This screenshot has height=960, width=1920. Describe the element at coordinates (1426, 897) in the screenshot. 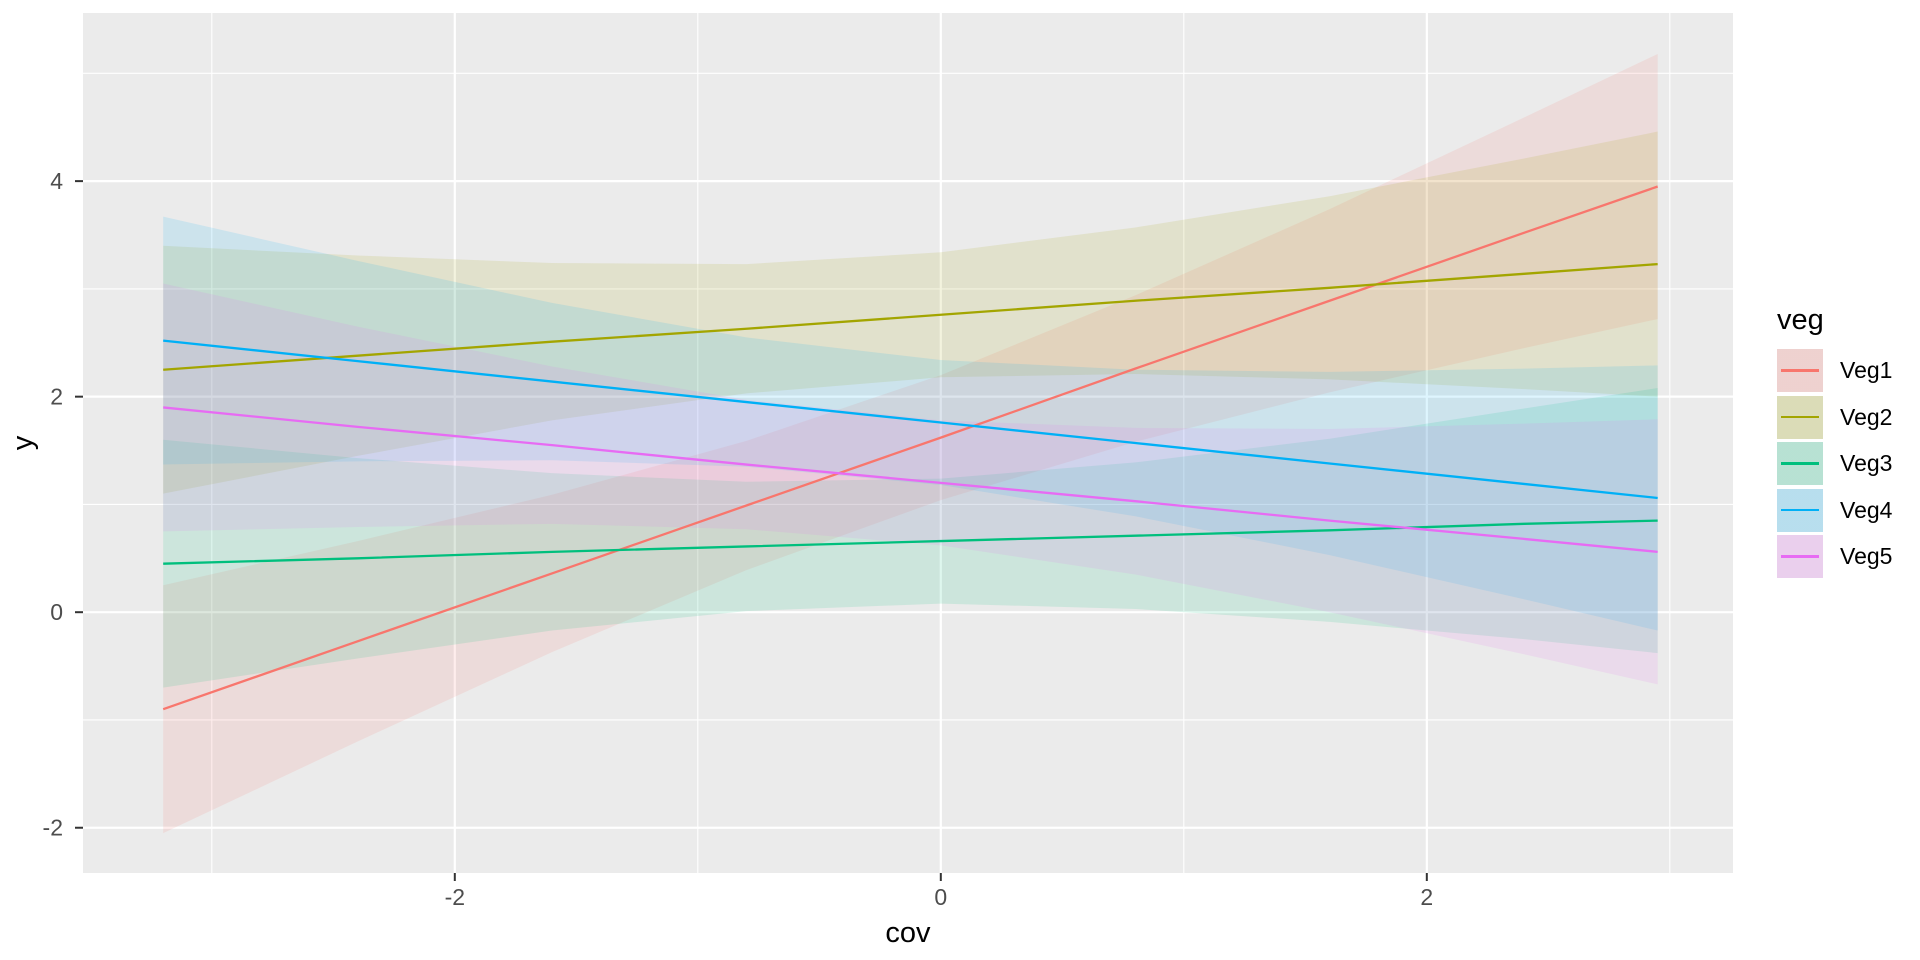

I see `x-tick-label: 2` at that location.